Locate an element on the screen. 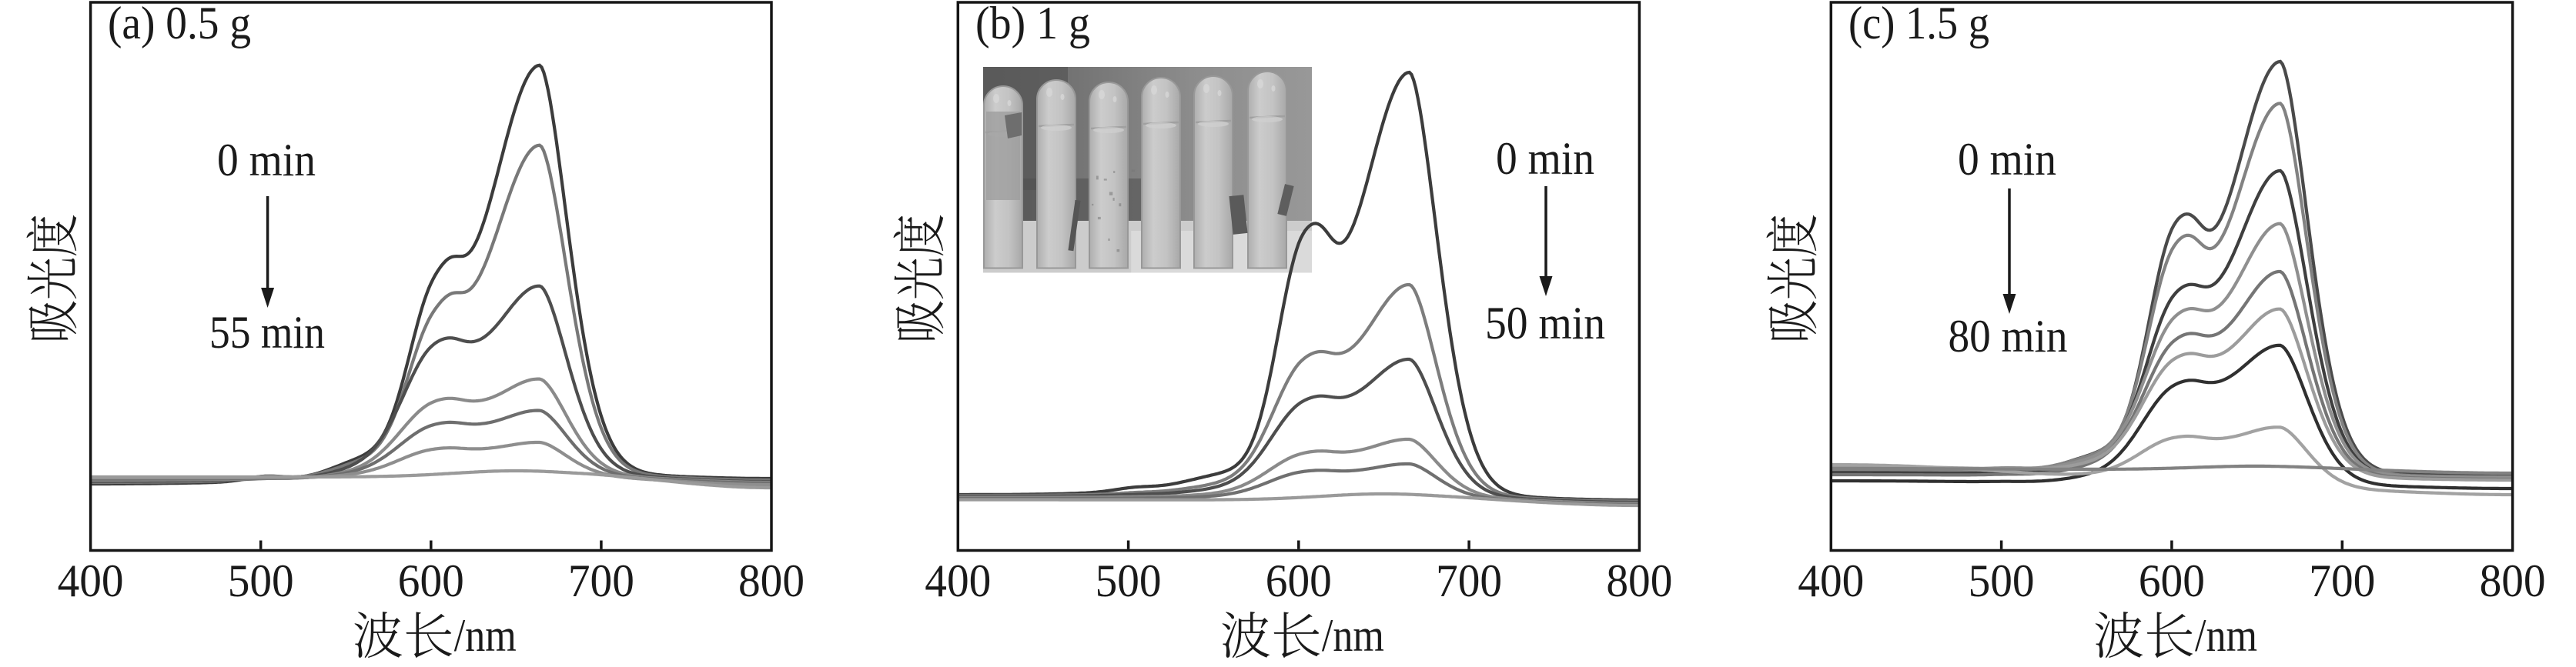 The height and width of the screenshot is (667, 2576). svg-text: 50 min is located at coordinates (1545, 324).